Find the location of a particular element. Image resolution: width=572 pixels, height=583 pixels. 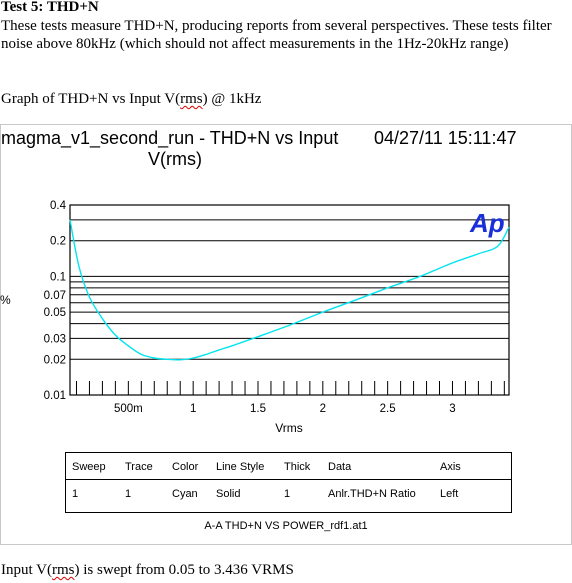

file-label: A-A THD+N VS POWER_rdf1.at1 is located at coordinates (286, 526).